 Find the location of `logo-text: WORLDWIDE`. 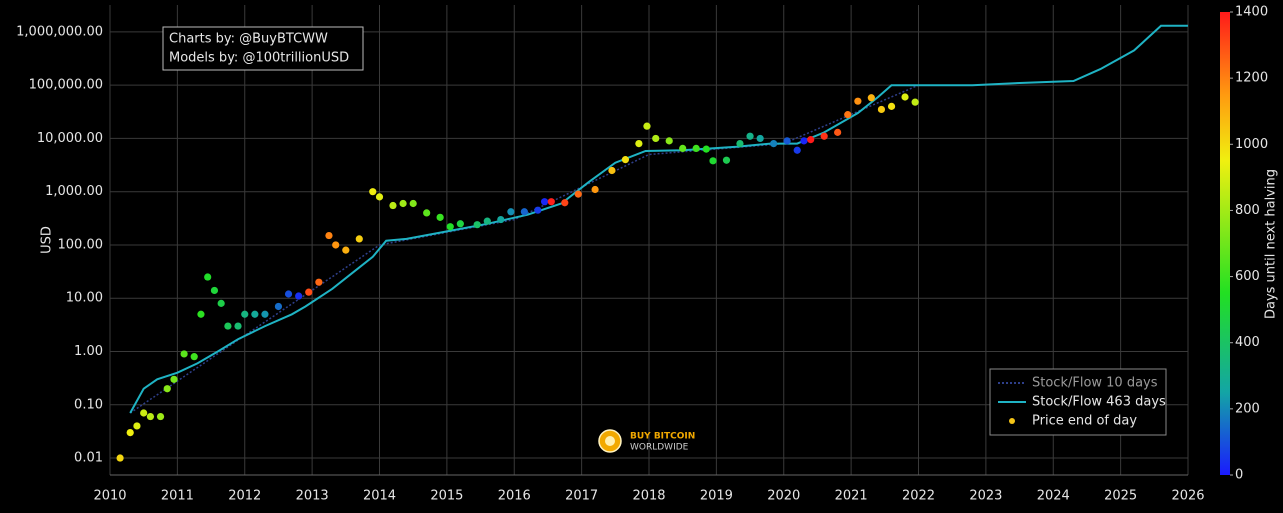

logo-text: WORLDWIDE is located at coordinates (659, 448).